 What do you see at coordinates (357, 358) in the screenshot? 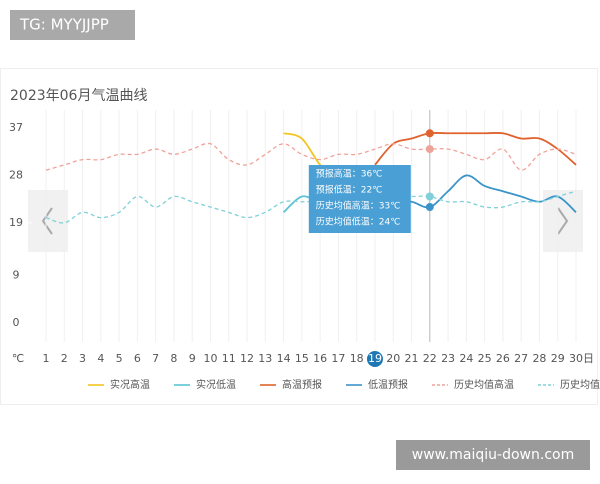
I see `x-tick-label: 18` at bounding box center [357, 358].